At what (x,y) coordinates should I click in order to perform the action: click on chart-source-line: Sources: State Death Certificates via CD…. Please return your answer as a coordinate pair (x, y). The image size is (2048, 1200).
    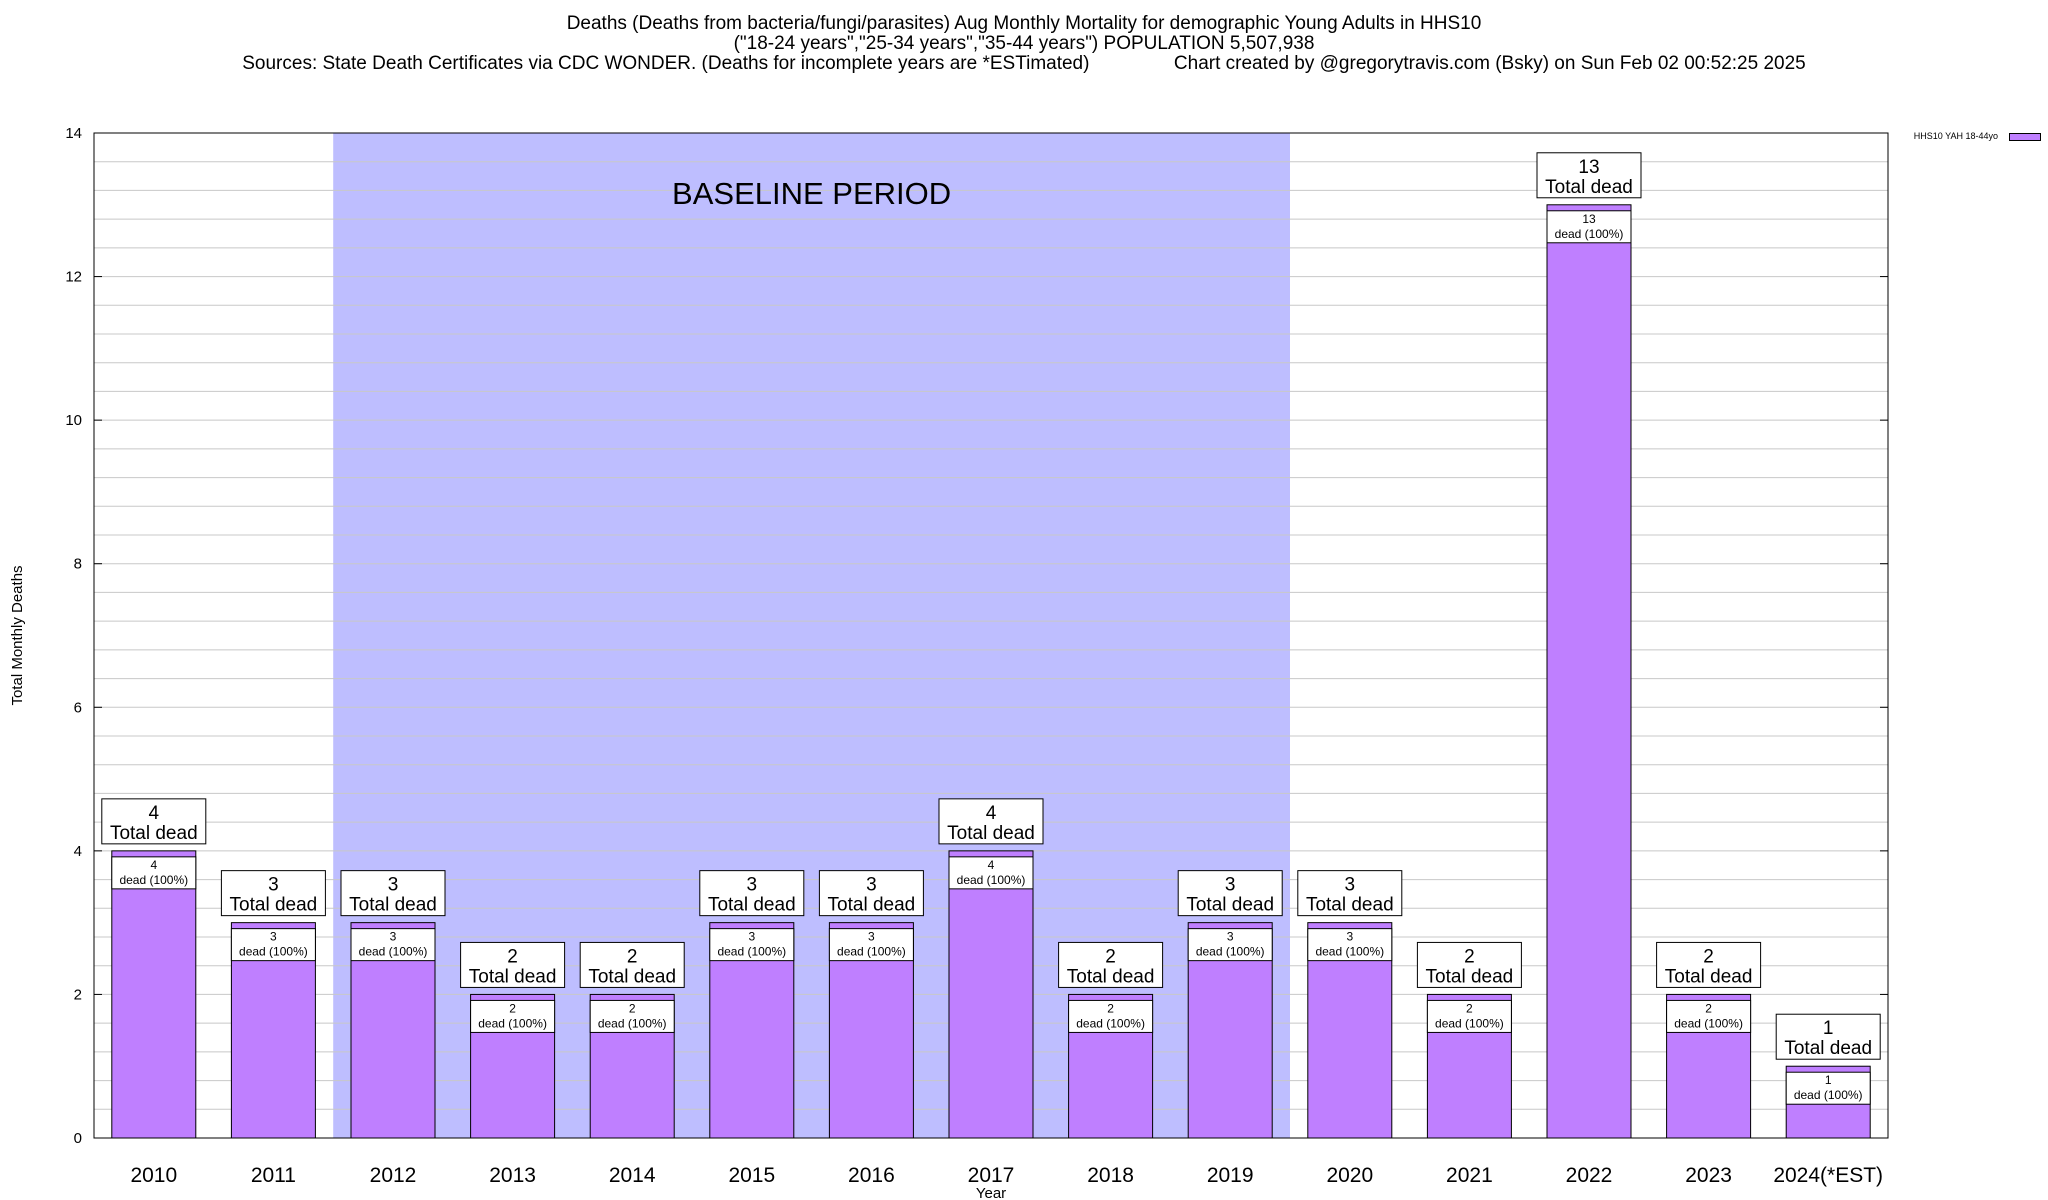
    Looking at the image, I should click on (1024, 63).